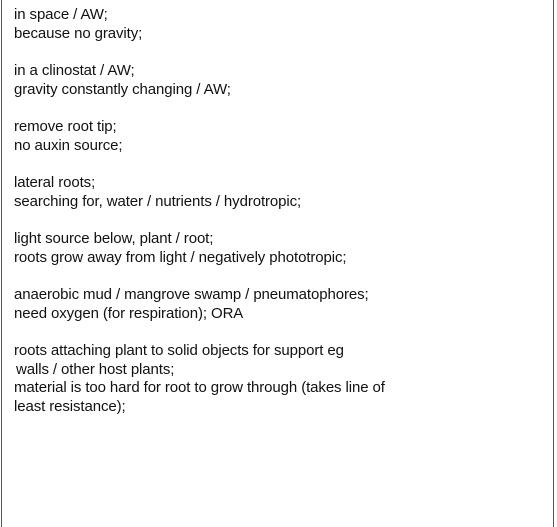  What do you see at coordinates (122, 89) in the screenshot?
I see `answer-line: gravity constantly changing / AW;` at bounding box center [122, 89].